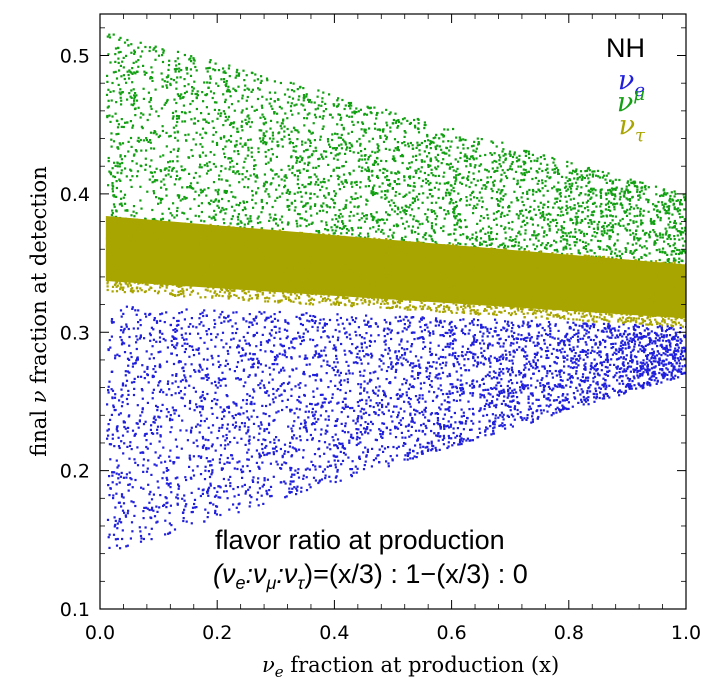 The image size is (710, 690). I want to click on annotation-line-1: flavor ratio at production, so click(360, 540).